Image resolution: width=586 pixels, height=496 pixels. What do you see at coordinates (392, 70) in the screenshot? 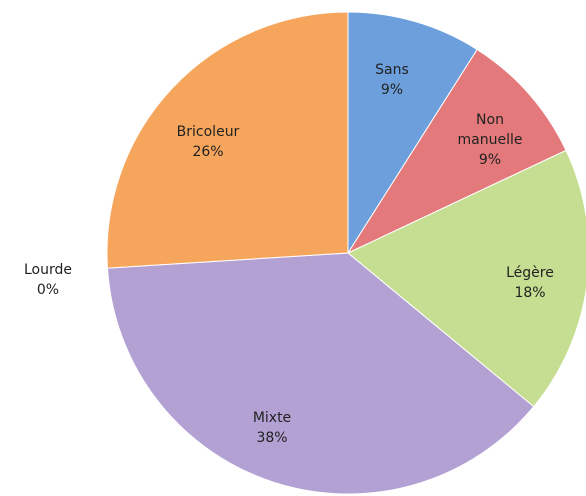
I see `category-label: Sans` at bounding box center [392, 70].